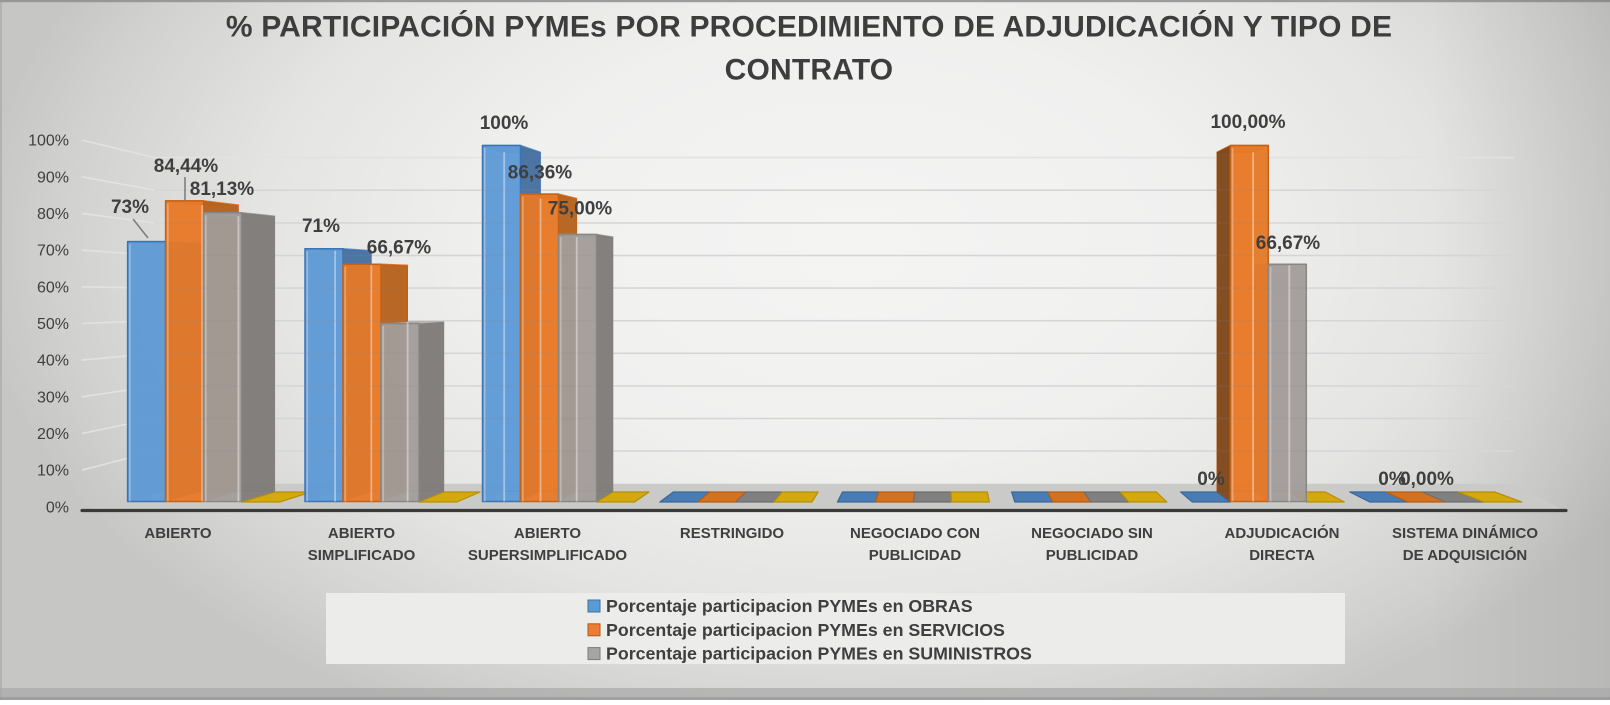  What do you see at coordinates (362, 555) in the screenshot?
I see `svg-text: SIMPLIFICADO` at bounding box center [362, 555].